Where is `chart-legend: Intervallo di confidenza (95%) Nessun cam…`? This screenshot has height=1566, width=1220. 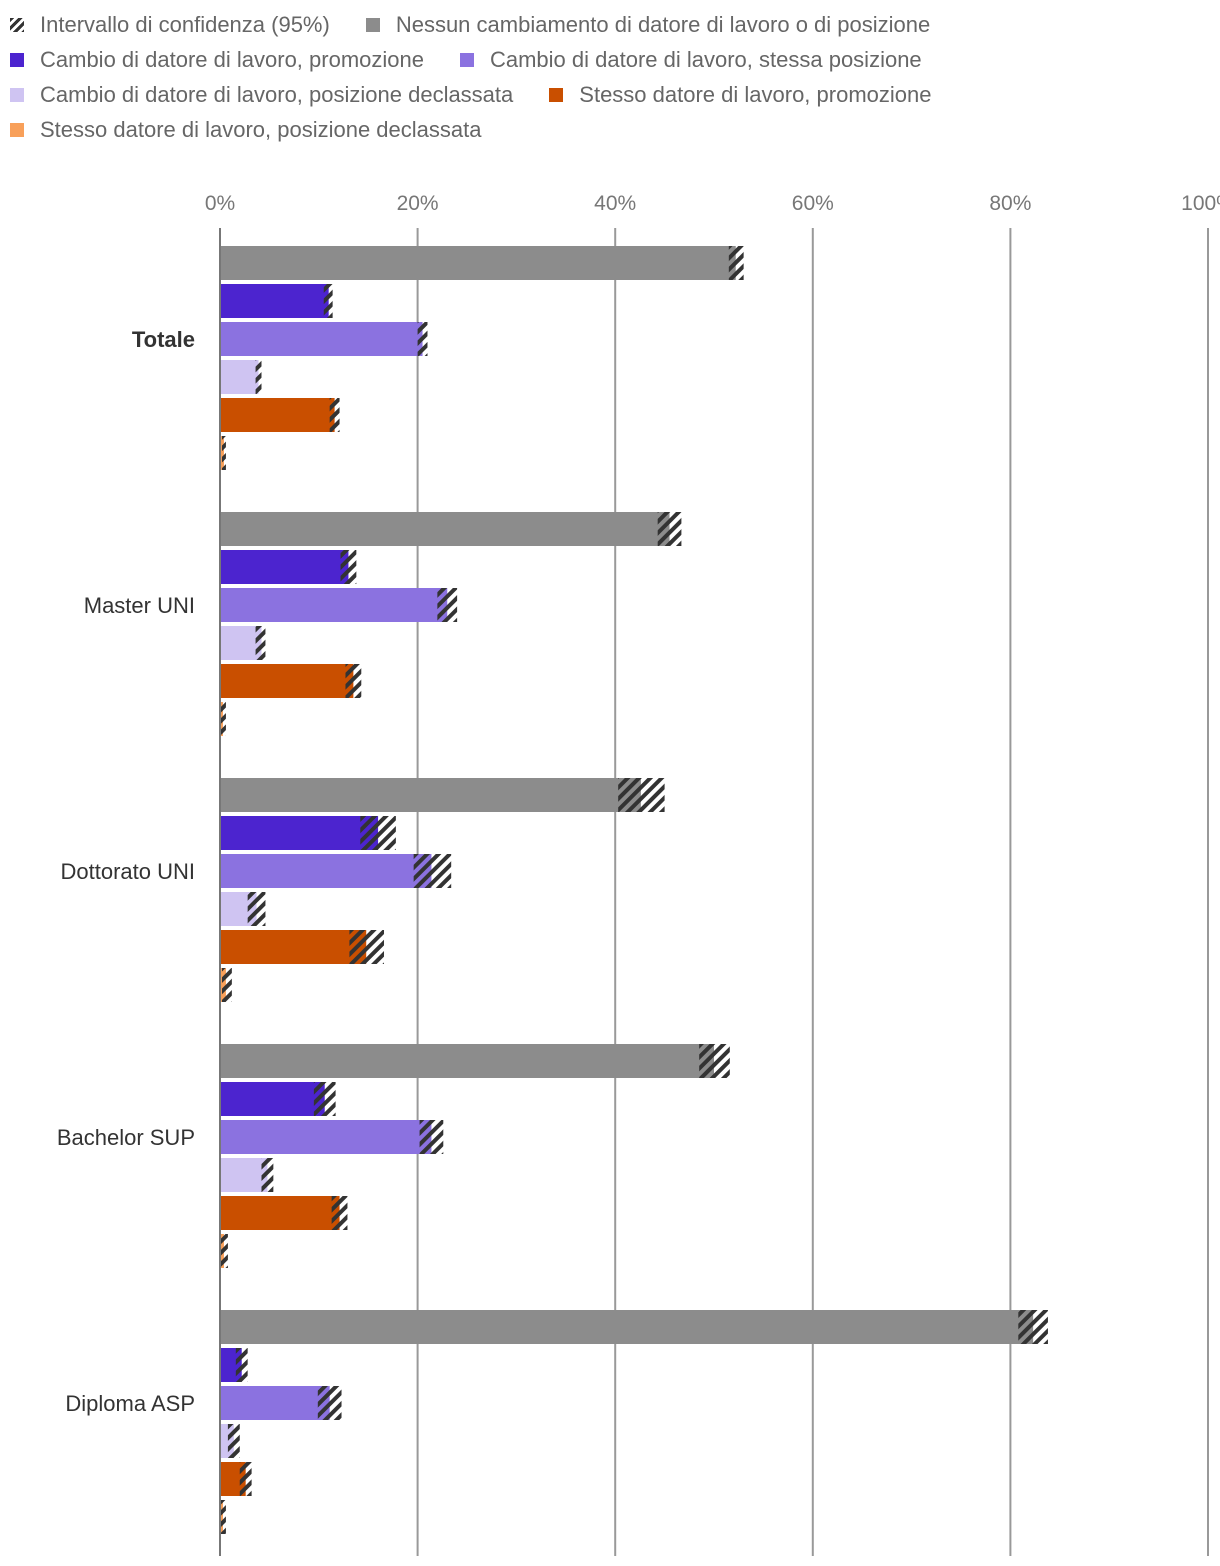
chart-legend: Intervallo di confidenza (95%) Nessun cam… is located at coordinates (555, 77).